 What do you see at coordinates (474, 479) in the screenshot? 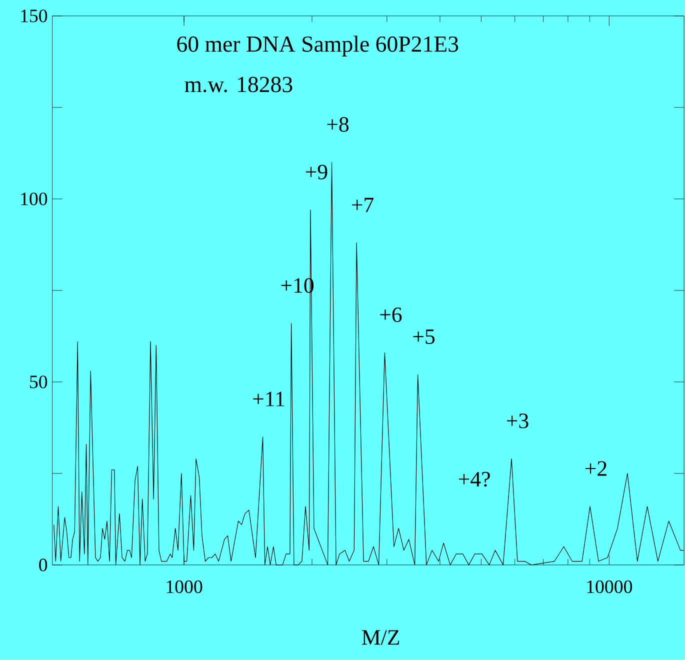
I see `annotation: +4?` at bounding box center [474, 479].